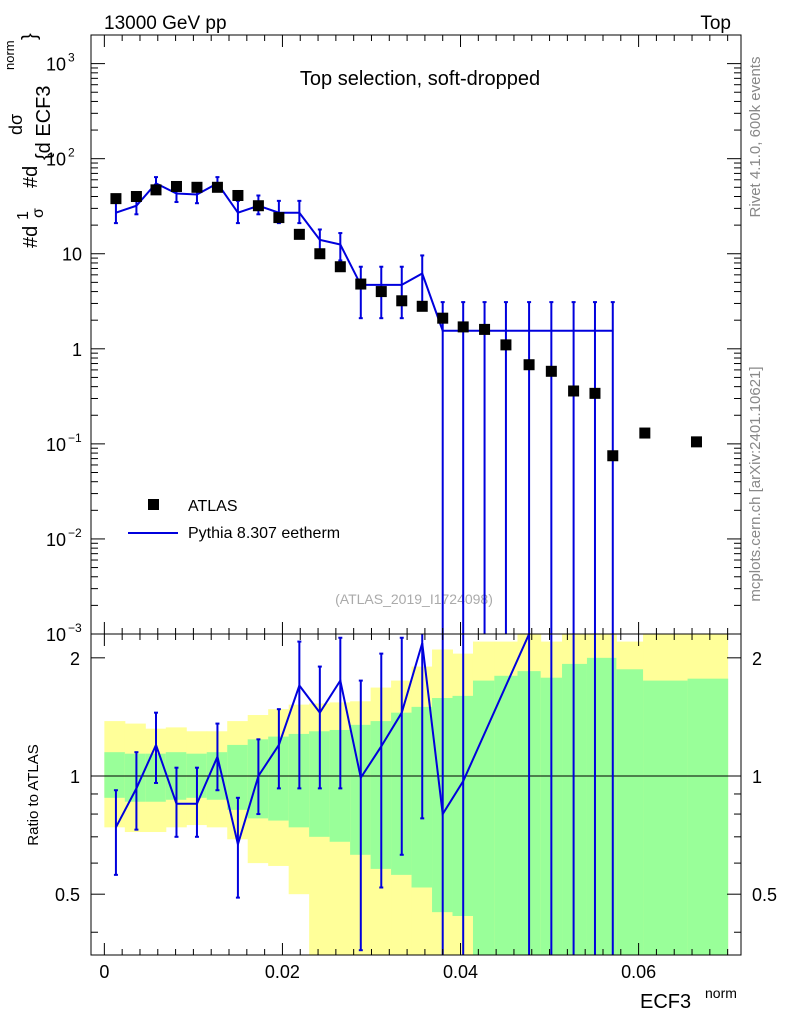 This screenshot has width=786, height=1024. What do you see at coordinates (165, 23) in the screenshot?
I see `header-left: 13000 GeV pp` at bounding box center [165, 23].